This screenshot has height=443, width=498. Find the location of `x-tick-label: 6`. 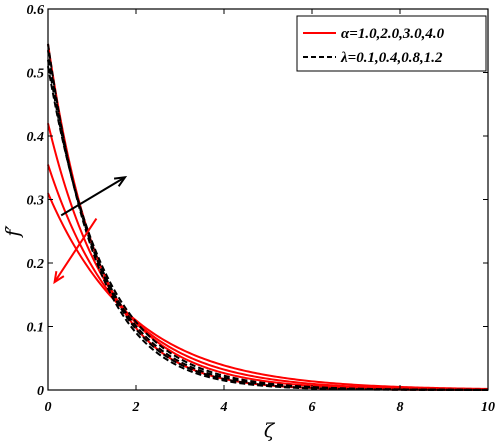

x-tick-label: 6 is located at coordinates (312, 407).